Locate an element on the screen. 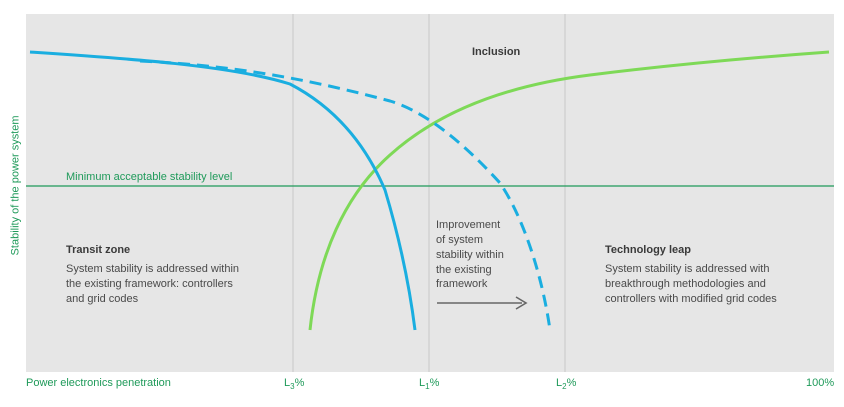 Image resolution: width=844 pixels, height=407 pixels. transit-zone-title: Transit zone is located at coordinates (98, 250).